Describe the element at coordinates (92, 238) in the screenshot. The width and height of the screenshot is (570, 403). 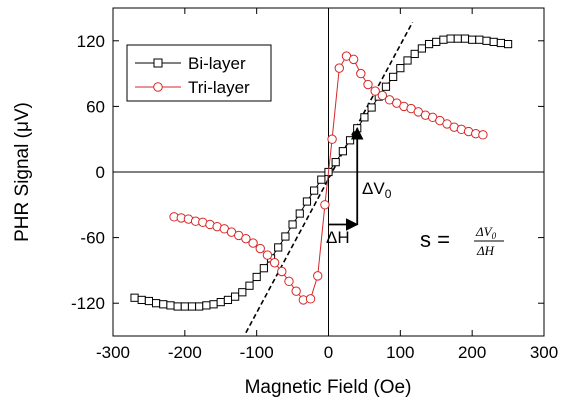
I see `y-tick-label: -60` at that location.